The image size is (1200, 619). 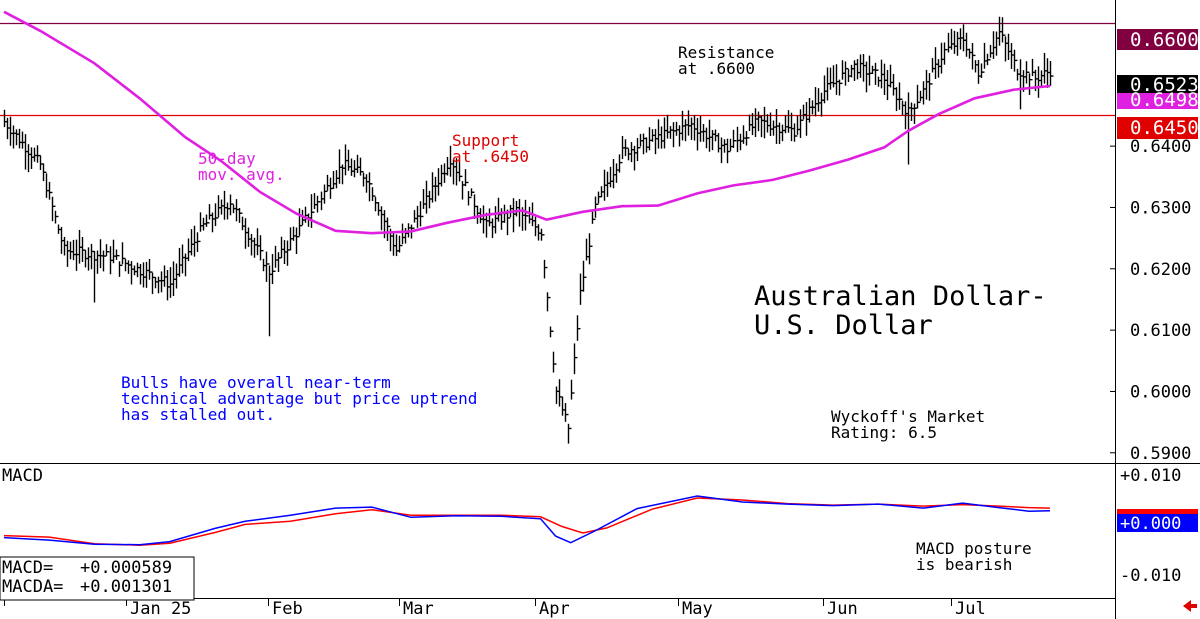 What do you see at coordinates (1160, 147) in the screenshot?
I see `price-tick-label: 0.6400` at bounding box center [1160, 147].